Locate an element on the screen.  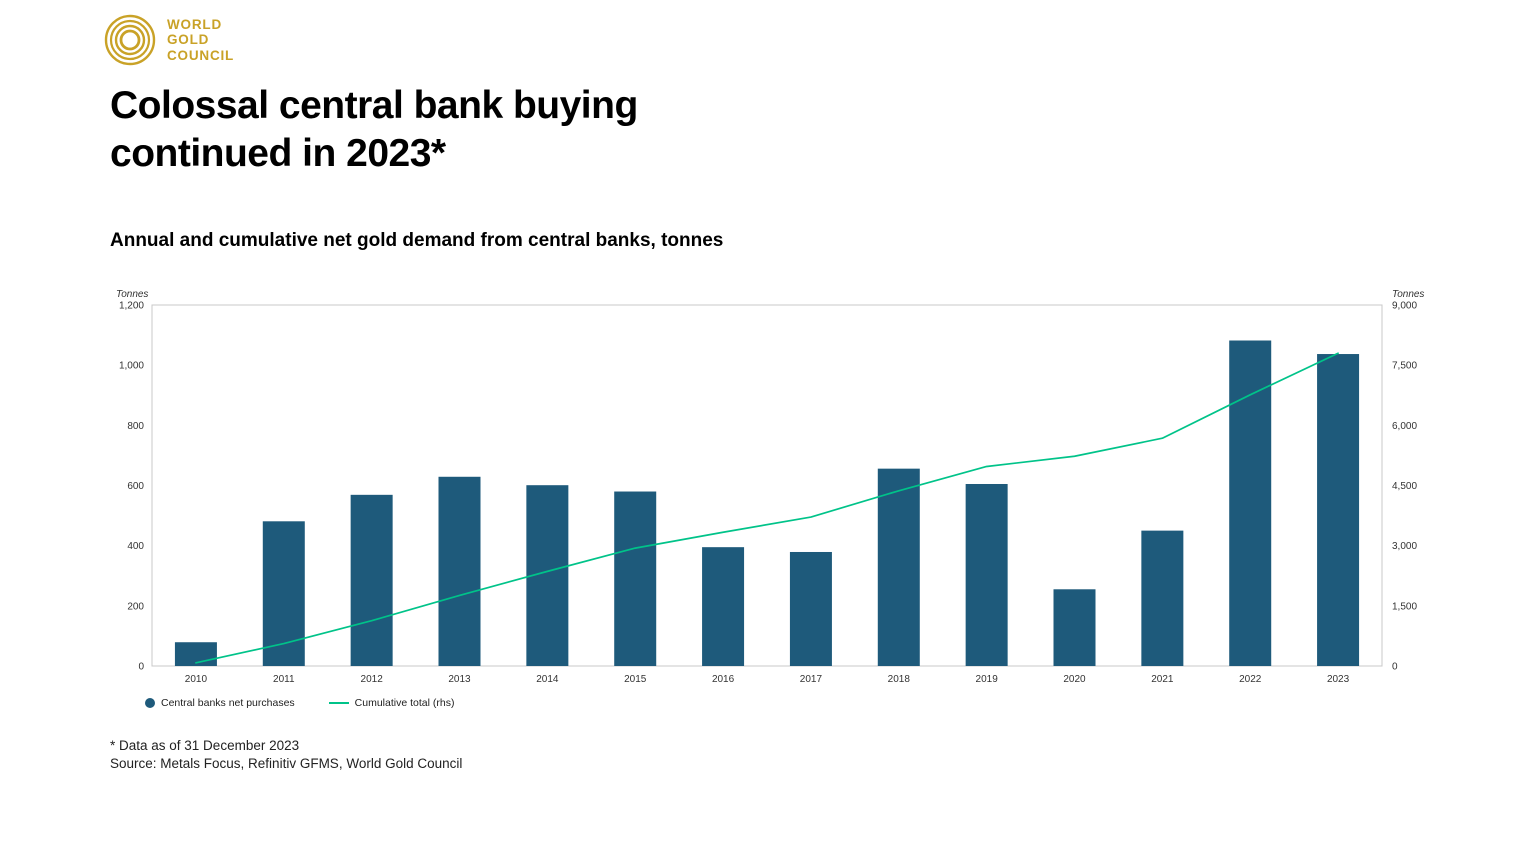
axis-tick-label: 200 is located at coordinates (135, 606).